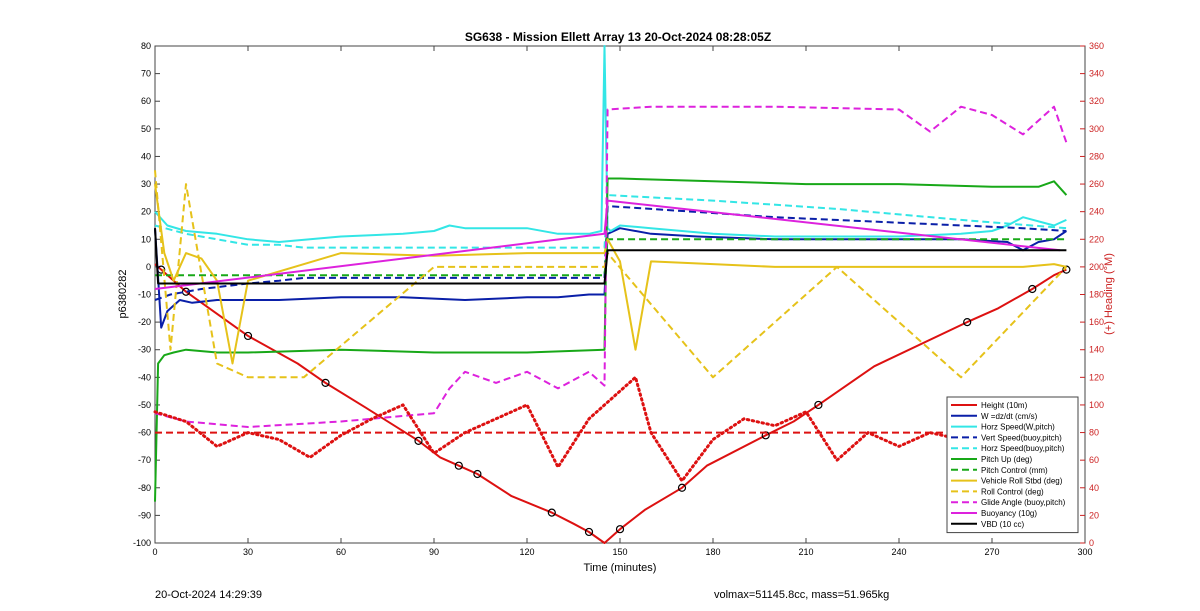 This screenshot has height=611, width=1200. Describe the element at coordinates (1014, 470) in the screenshot. I see `legend-label: Pitch Control (mm)` at that location.